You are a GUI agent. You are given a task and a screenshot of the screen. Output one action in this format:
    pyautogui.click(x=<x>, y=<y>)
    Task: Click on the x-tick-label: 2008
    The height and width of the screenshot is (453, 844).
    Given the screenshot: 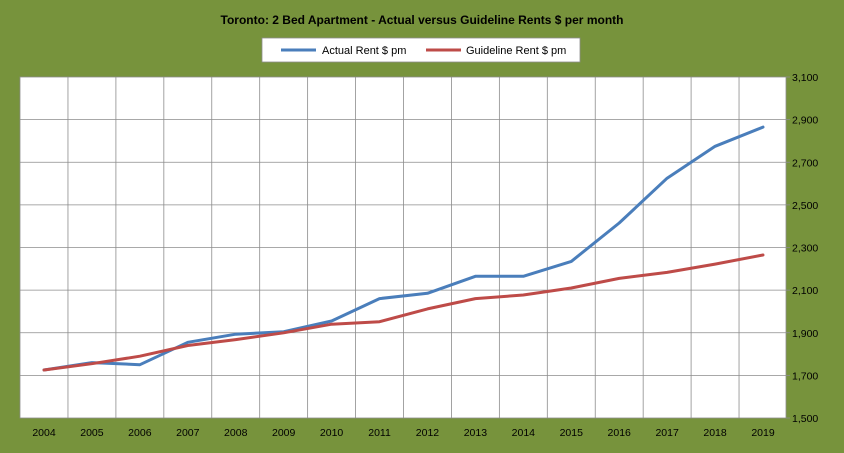 What is the action you would take?
    pyautogui.click(x=236, y=433)
    